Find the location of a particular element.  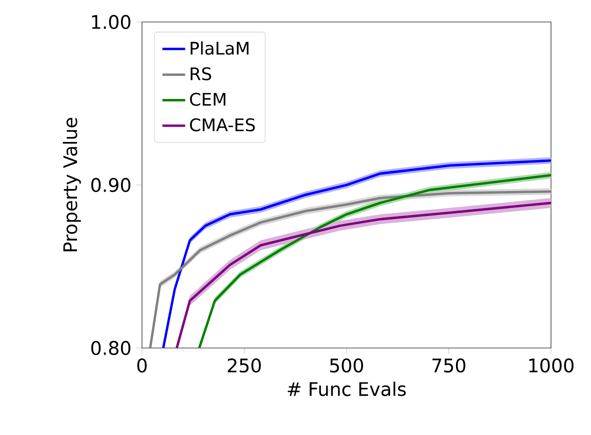

x-tick-label: 1000 is located at coordinates (551, 365).